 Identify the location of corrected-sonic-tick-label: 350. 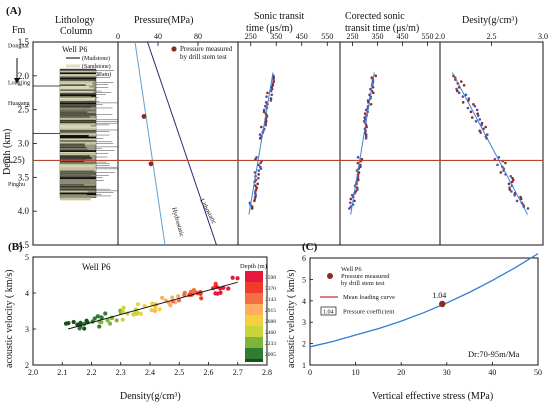
(378, 36).